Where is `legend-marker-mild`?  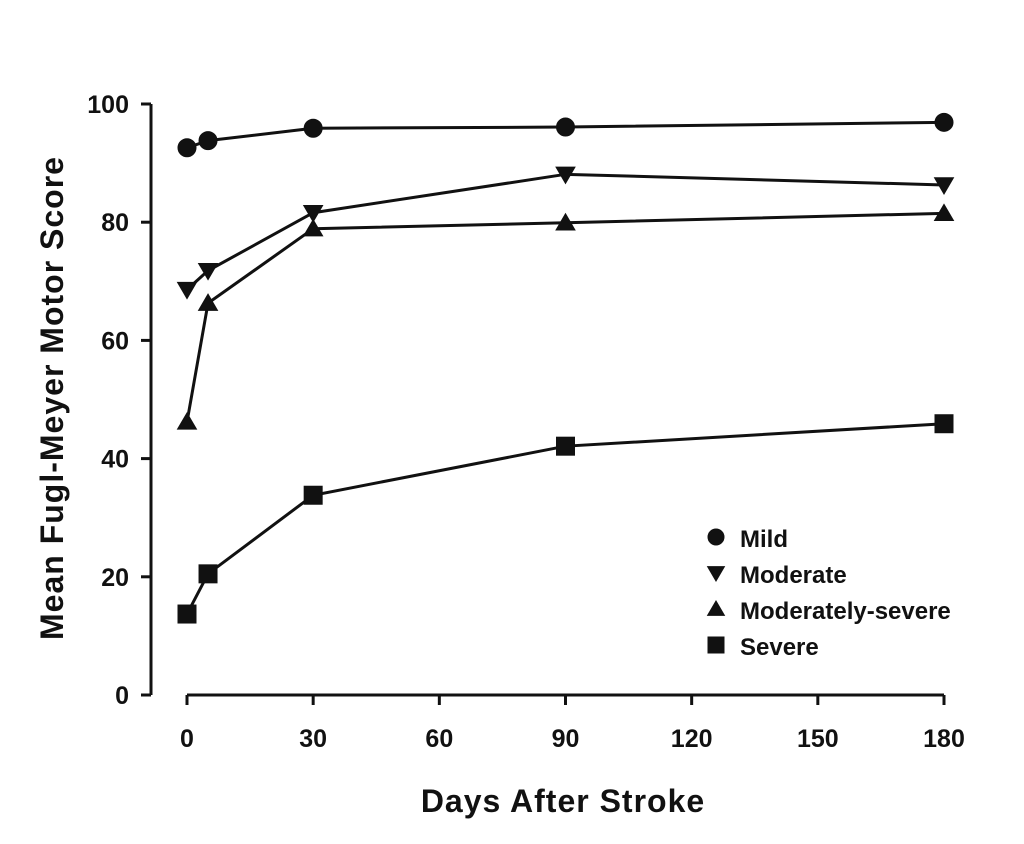 legend-marker-mild is located at coordinates (716, 537).